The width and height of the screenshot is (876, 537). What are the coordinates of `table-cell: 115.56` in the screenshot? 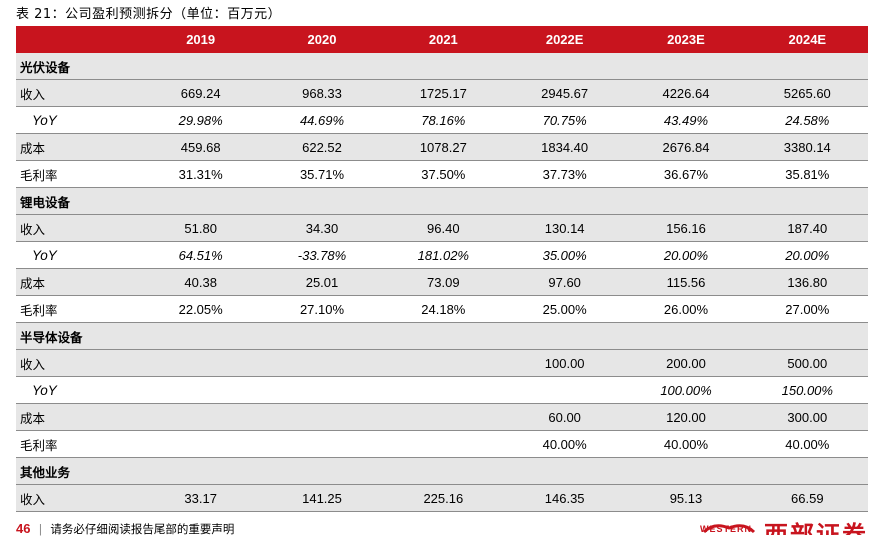 It's located at (686, 282).